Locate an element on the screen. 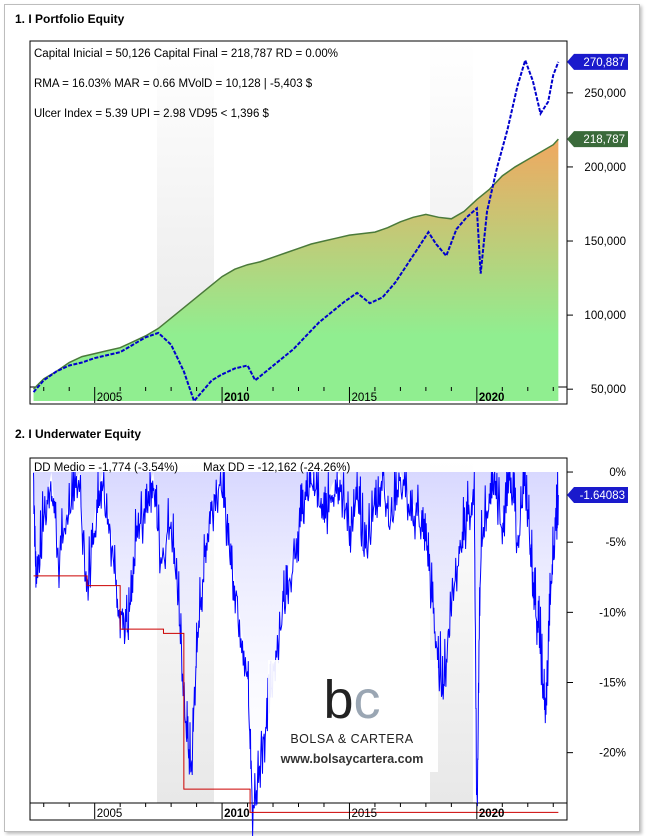 This screenshot has height=836, width=648. underwater-last-value-badge-shape is located at coordinates (597, 495).